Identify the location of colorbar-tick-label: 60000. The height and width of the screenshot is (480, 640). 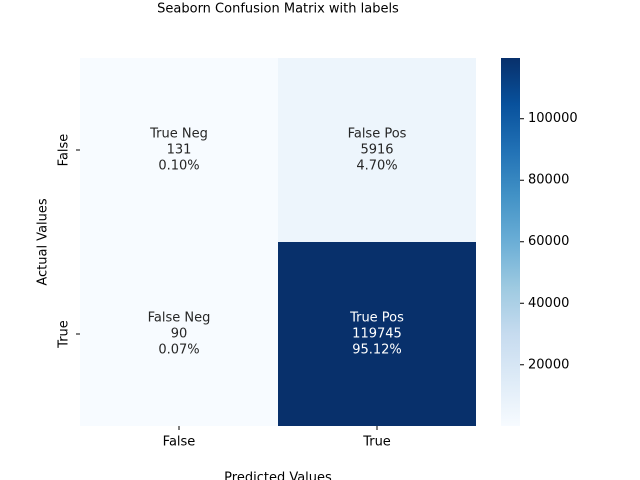
(548, 241).